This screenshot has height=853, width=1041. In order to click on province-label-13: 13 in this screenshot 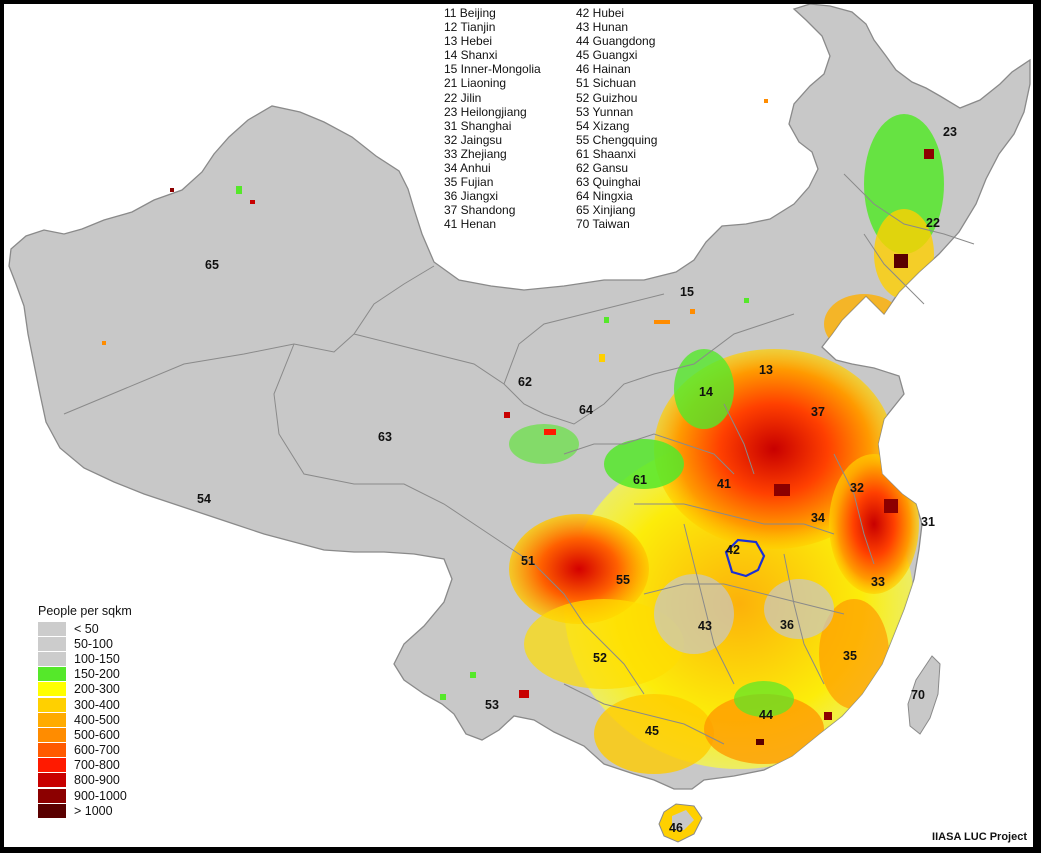, I will do `click(766, 370)`.